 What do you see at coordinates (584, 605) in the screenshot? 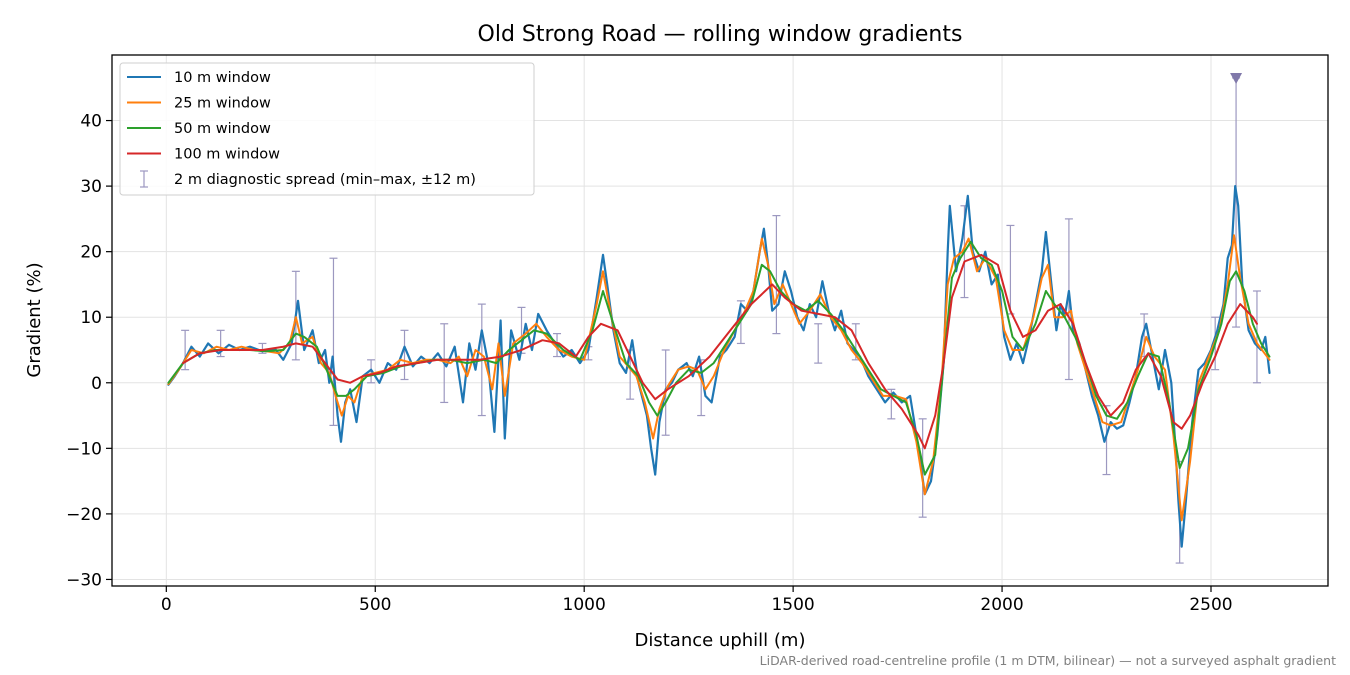
I see `x-tick-label: 1000` at bounding box center [584, 605].